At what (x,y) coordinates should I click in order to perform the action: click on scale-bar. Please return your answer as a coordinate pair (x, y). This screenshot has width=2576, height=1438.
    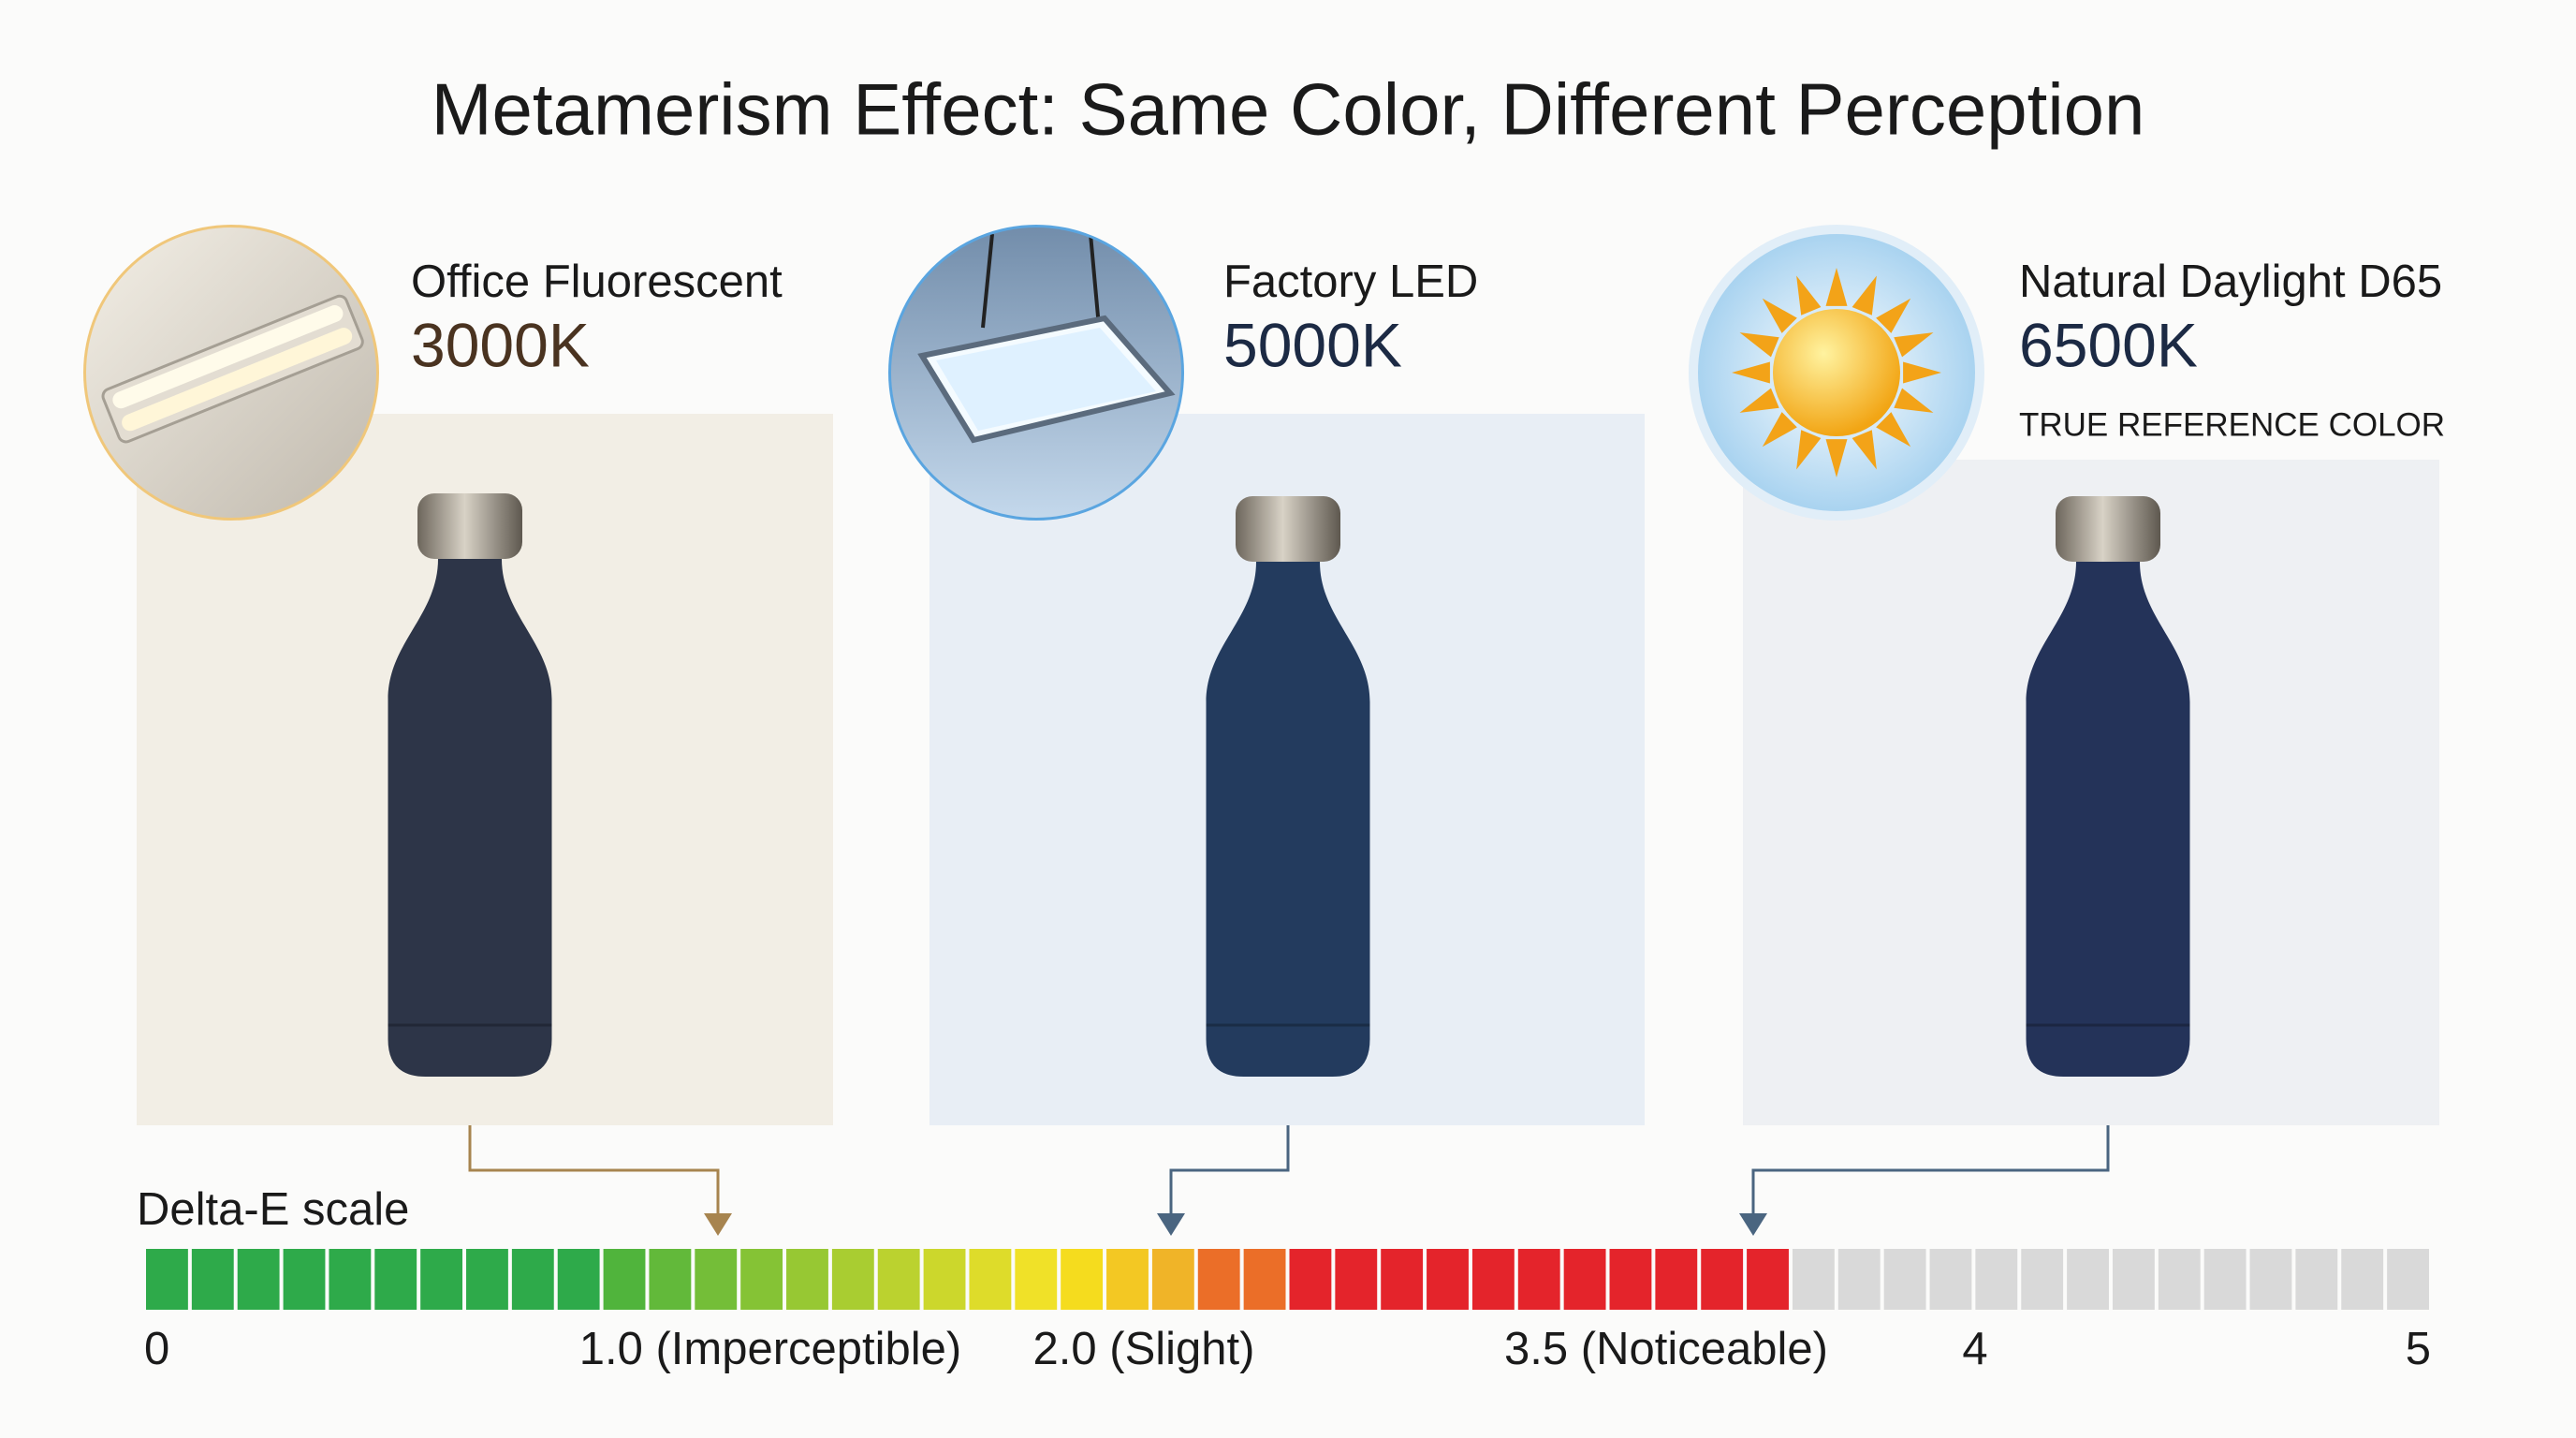
    Looking at the image, I should click on (1287, 1279).